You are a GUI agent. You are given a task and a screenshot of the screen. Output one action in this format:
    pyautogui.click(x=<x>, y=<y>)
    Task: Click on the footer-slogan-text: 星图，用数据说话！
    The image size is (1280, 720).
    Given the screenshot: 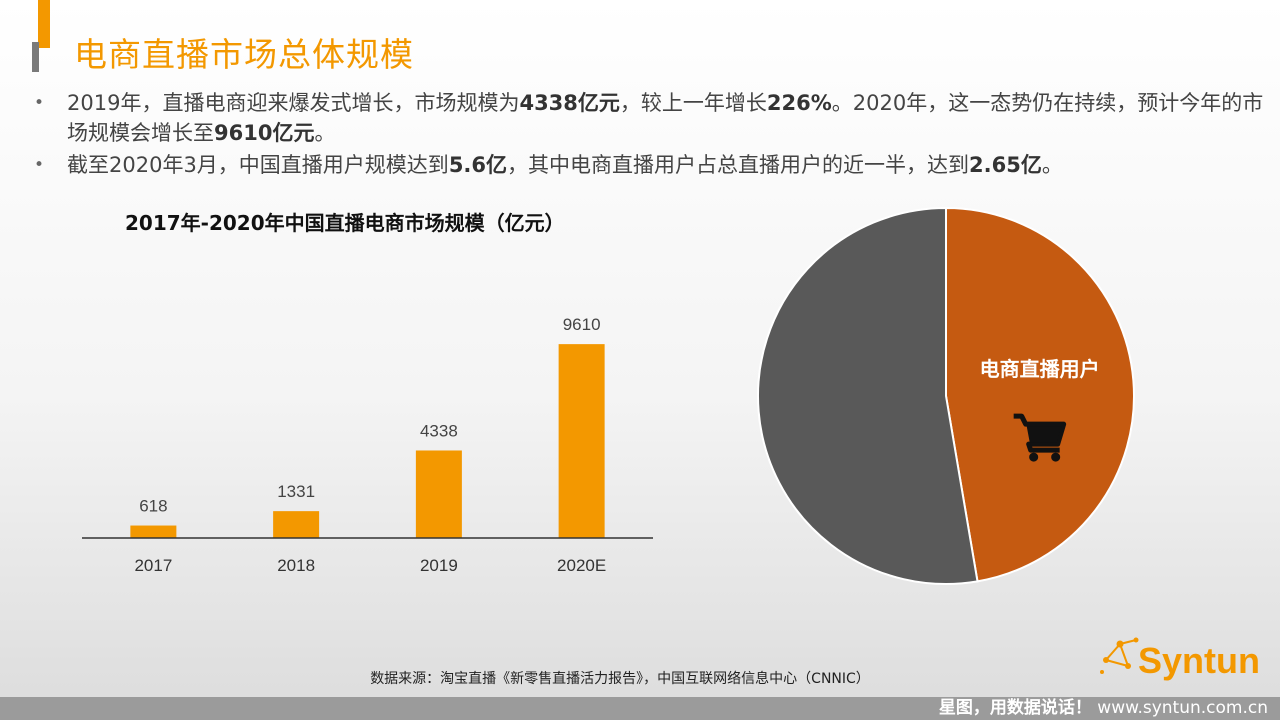 What is the action you would take?
    pyautogui.click(x=1015, y=708)
    